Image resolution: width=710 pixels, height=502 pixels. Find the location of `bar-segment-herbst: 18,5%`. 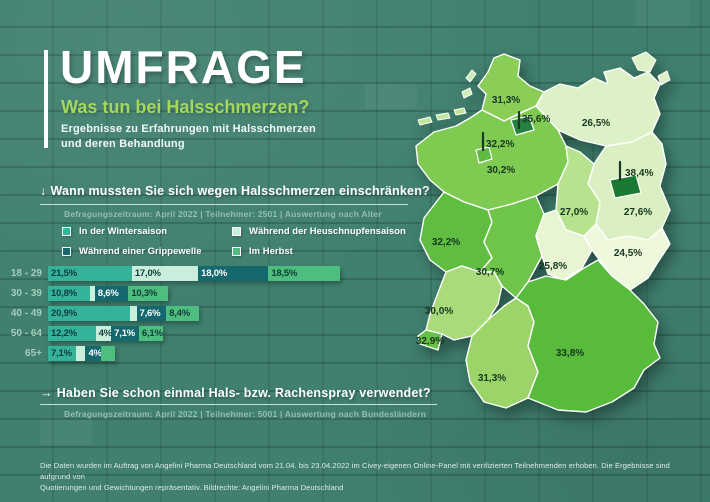

bar-segment-herbst: 18,5% is located at coordinates (304, 273).